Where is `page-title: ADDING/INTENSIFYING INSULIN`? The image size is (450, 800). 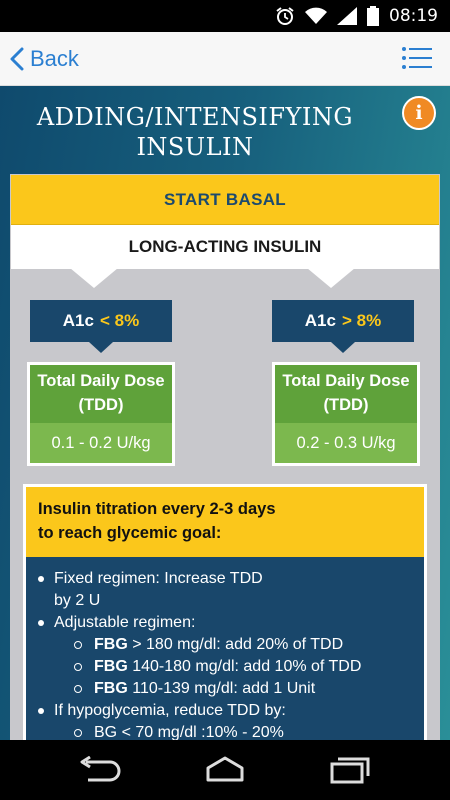
page-title: ADDING/INTENSIFYING INSULIN is located at coordinates (195, 132).